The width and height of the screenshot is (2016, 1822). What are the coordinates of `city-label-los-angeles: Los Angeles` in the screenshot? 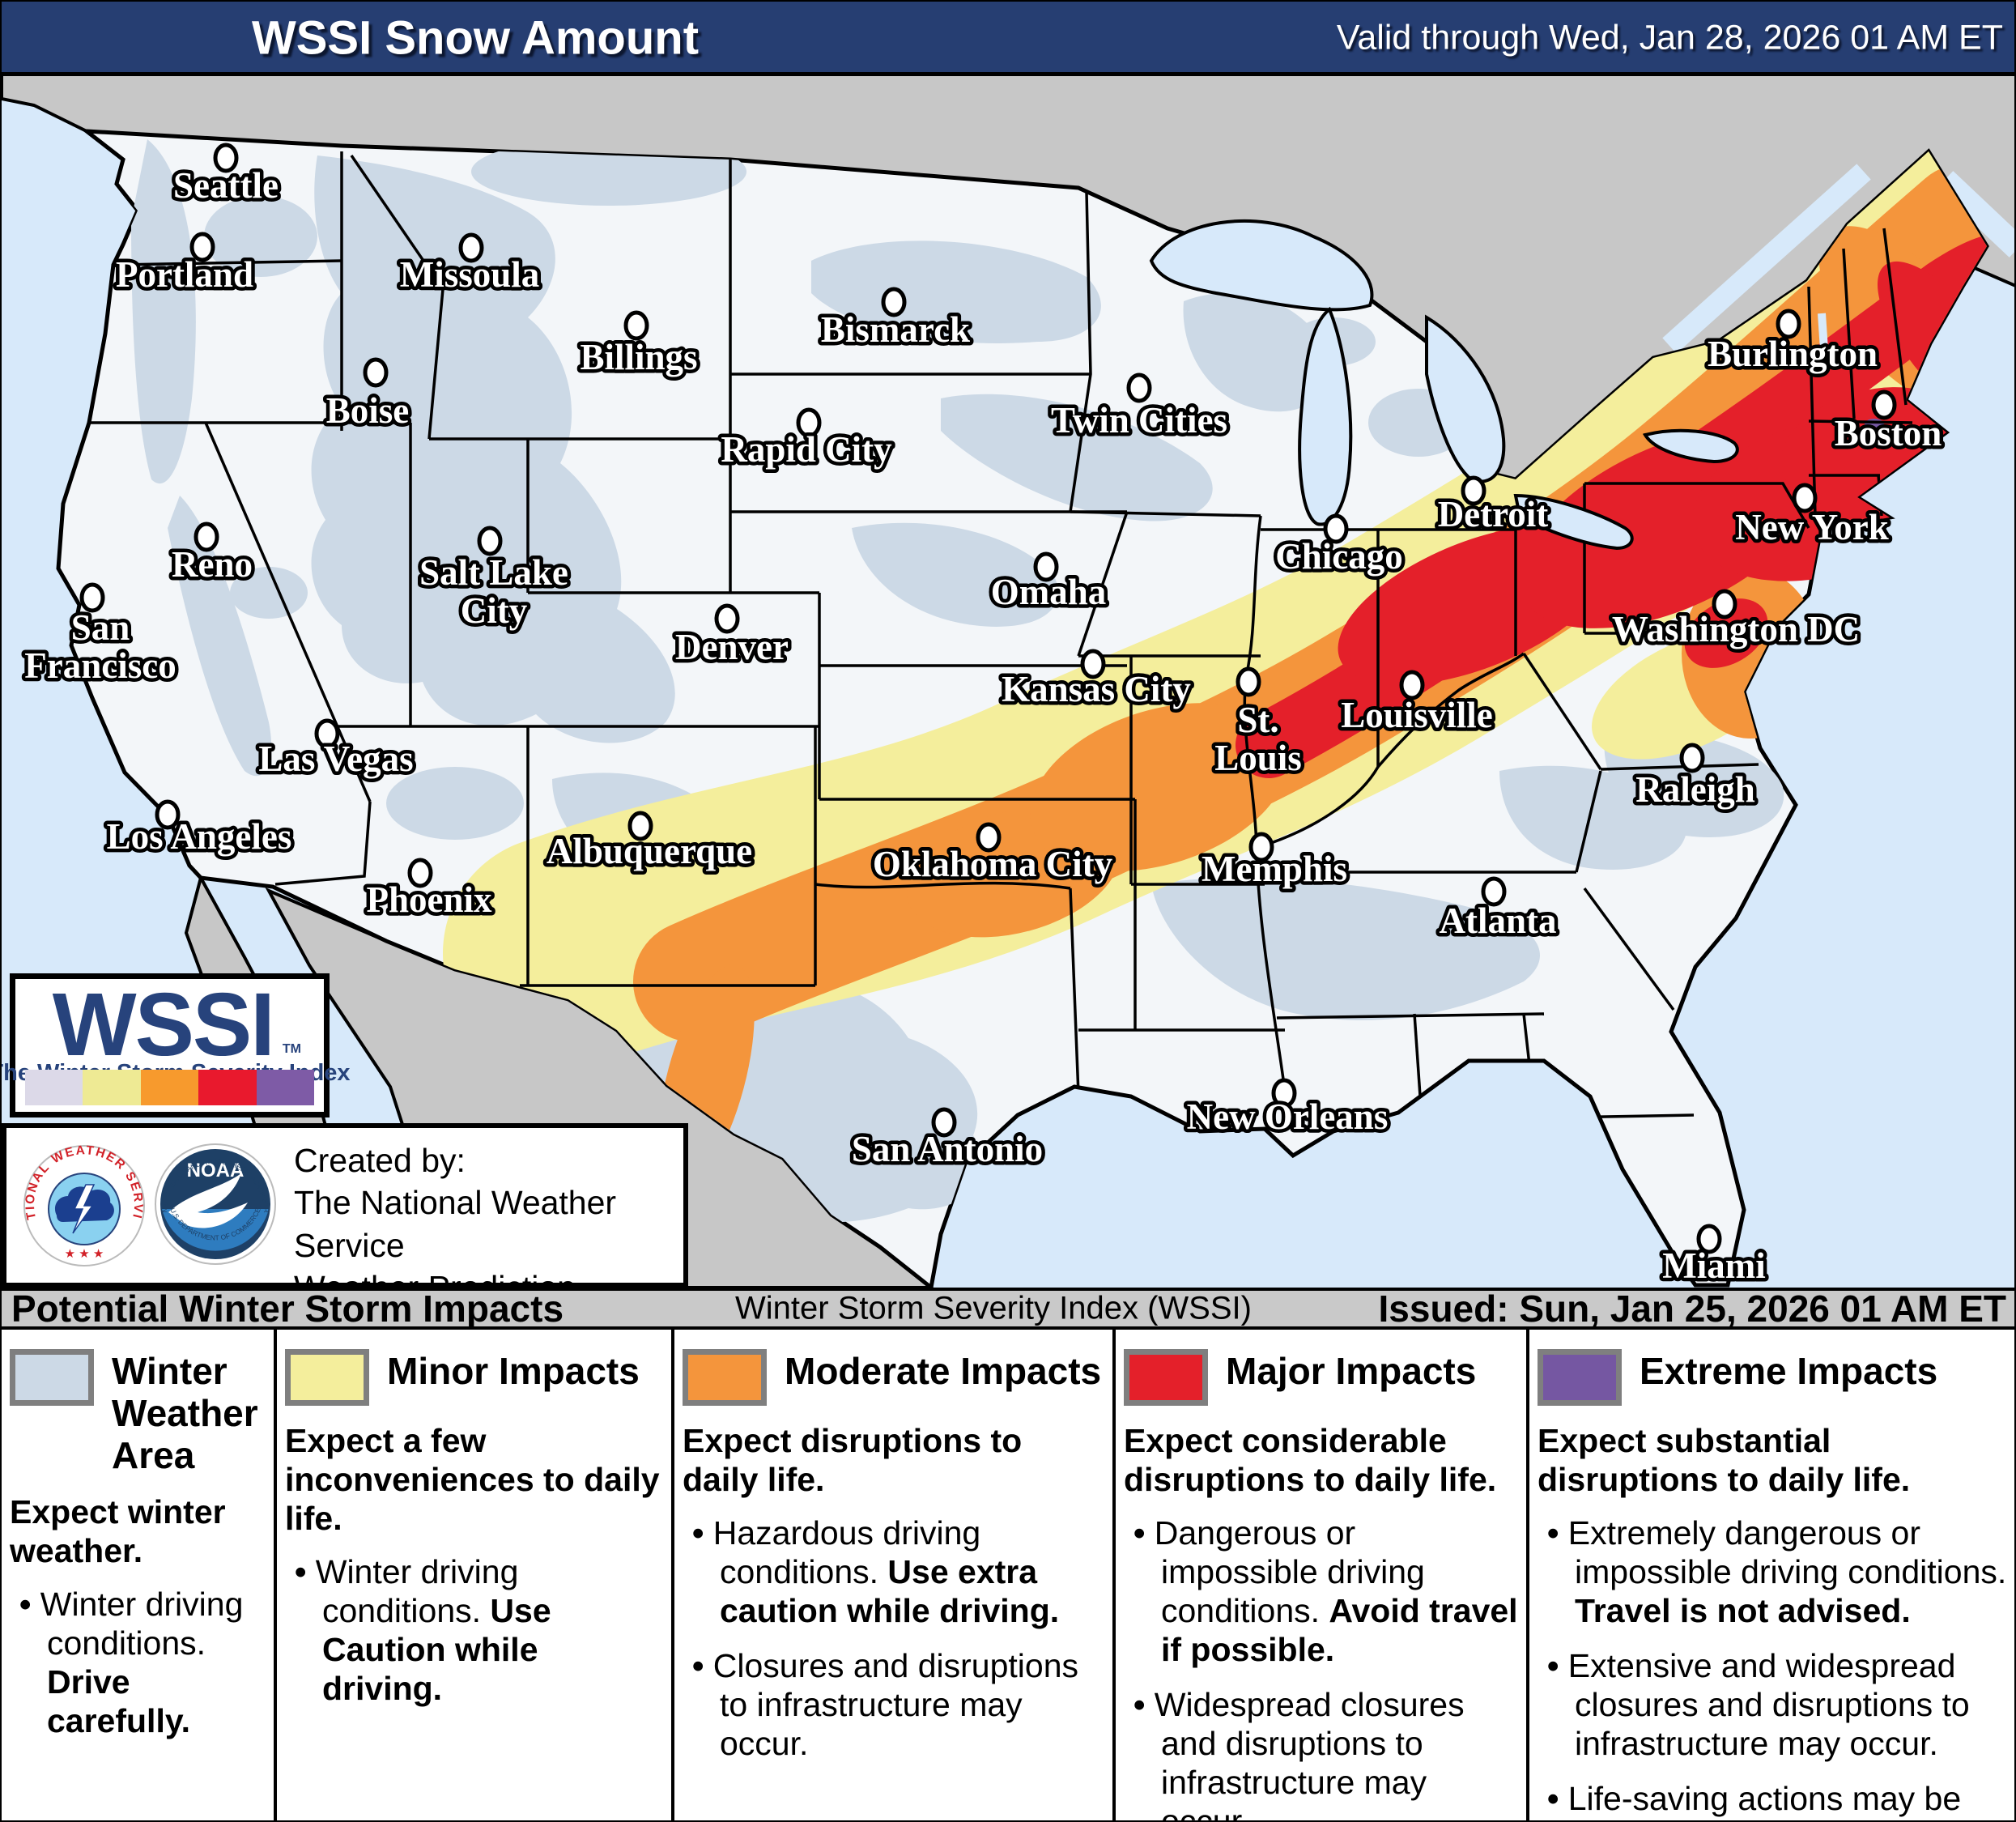 It's located at (199, 836).